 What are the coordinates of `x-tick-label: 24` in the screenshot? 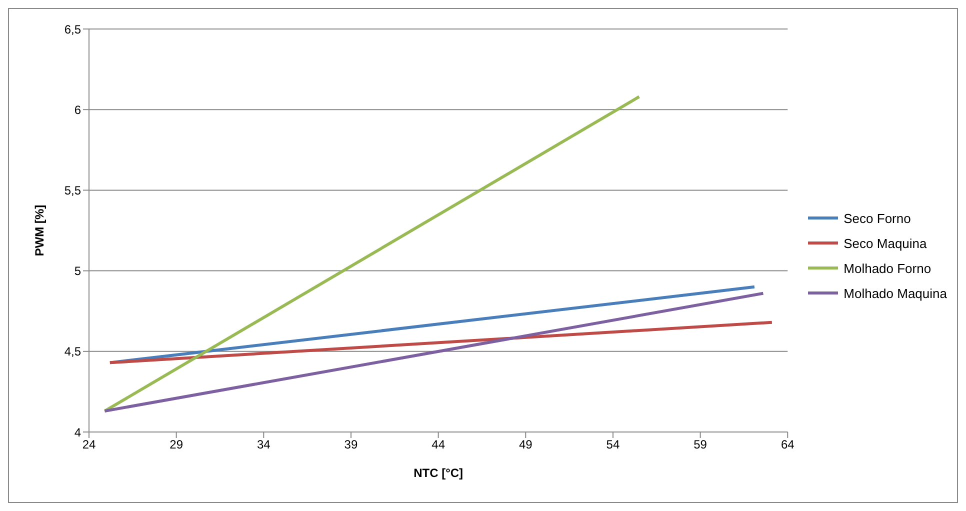 It's located at (89, 445).